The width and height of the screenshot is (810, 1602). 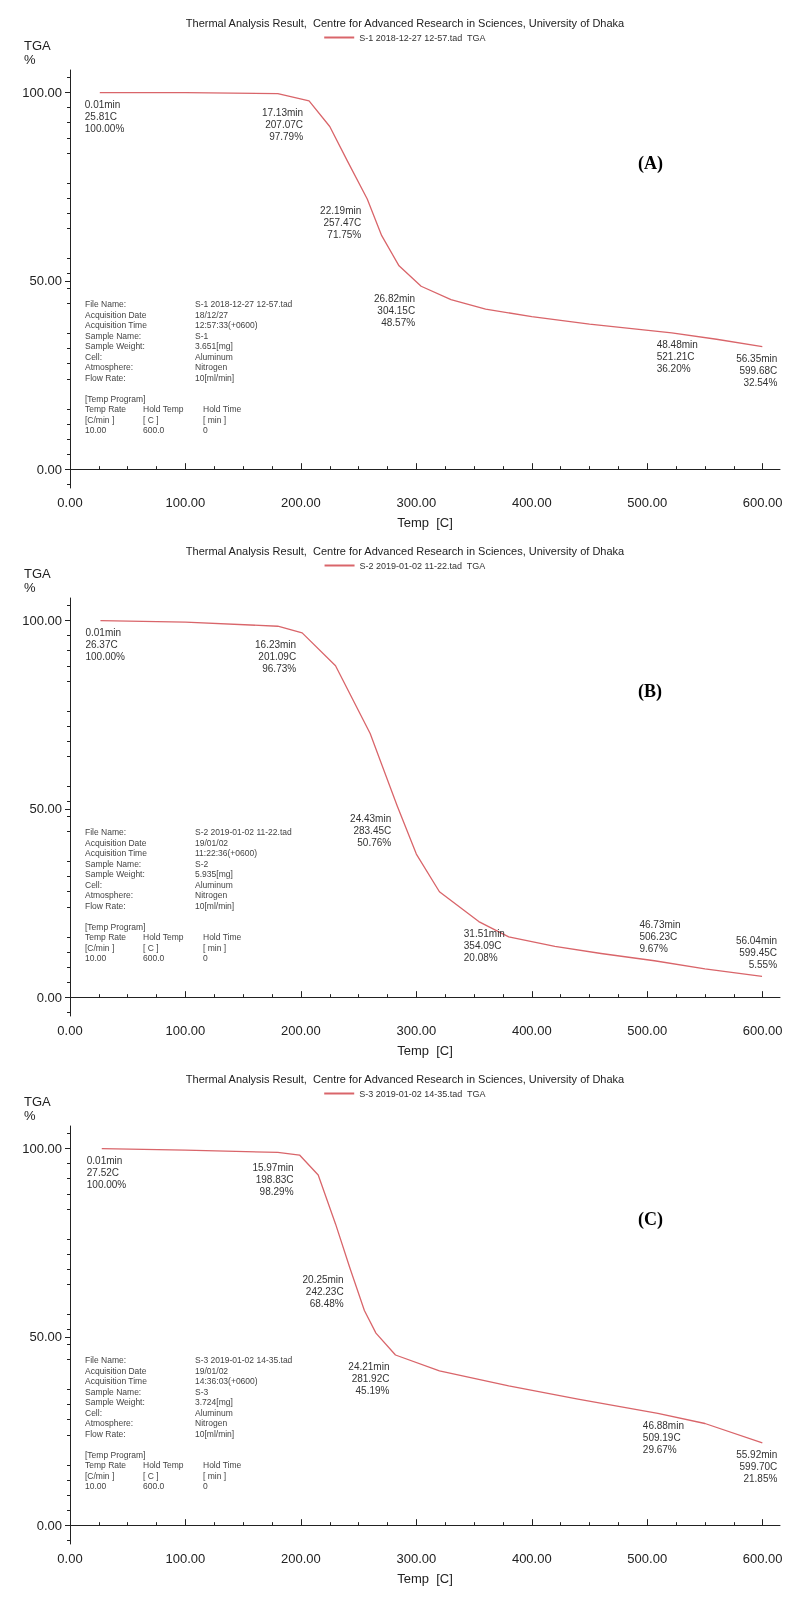 What do you see at coordinates (650, 163) in the screenshot?
I see `annotation: (A)` at bounding box center [650, 163].